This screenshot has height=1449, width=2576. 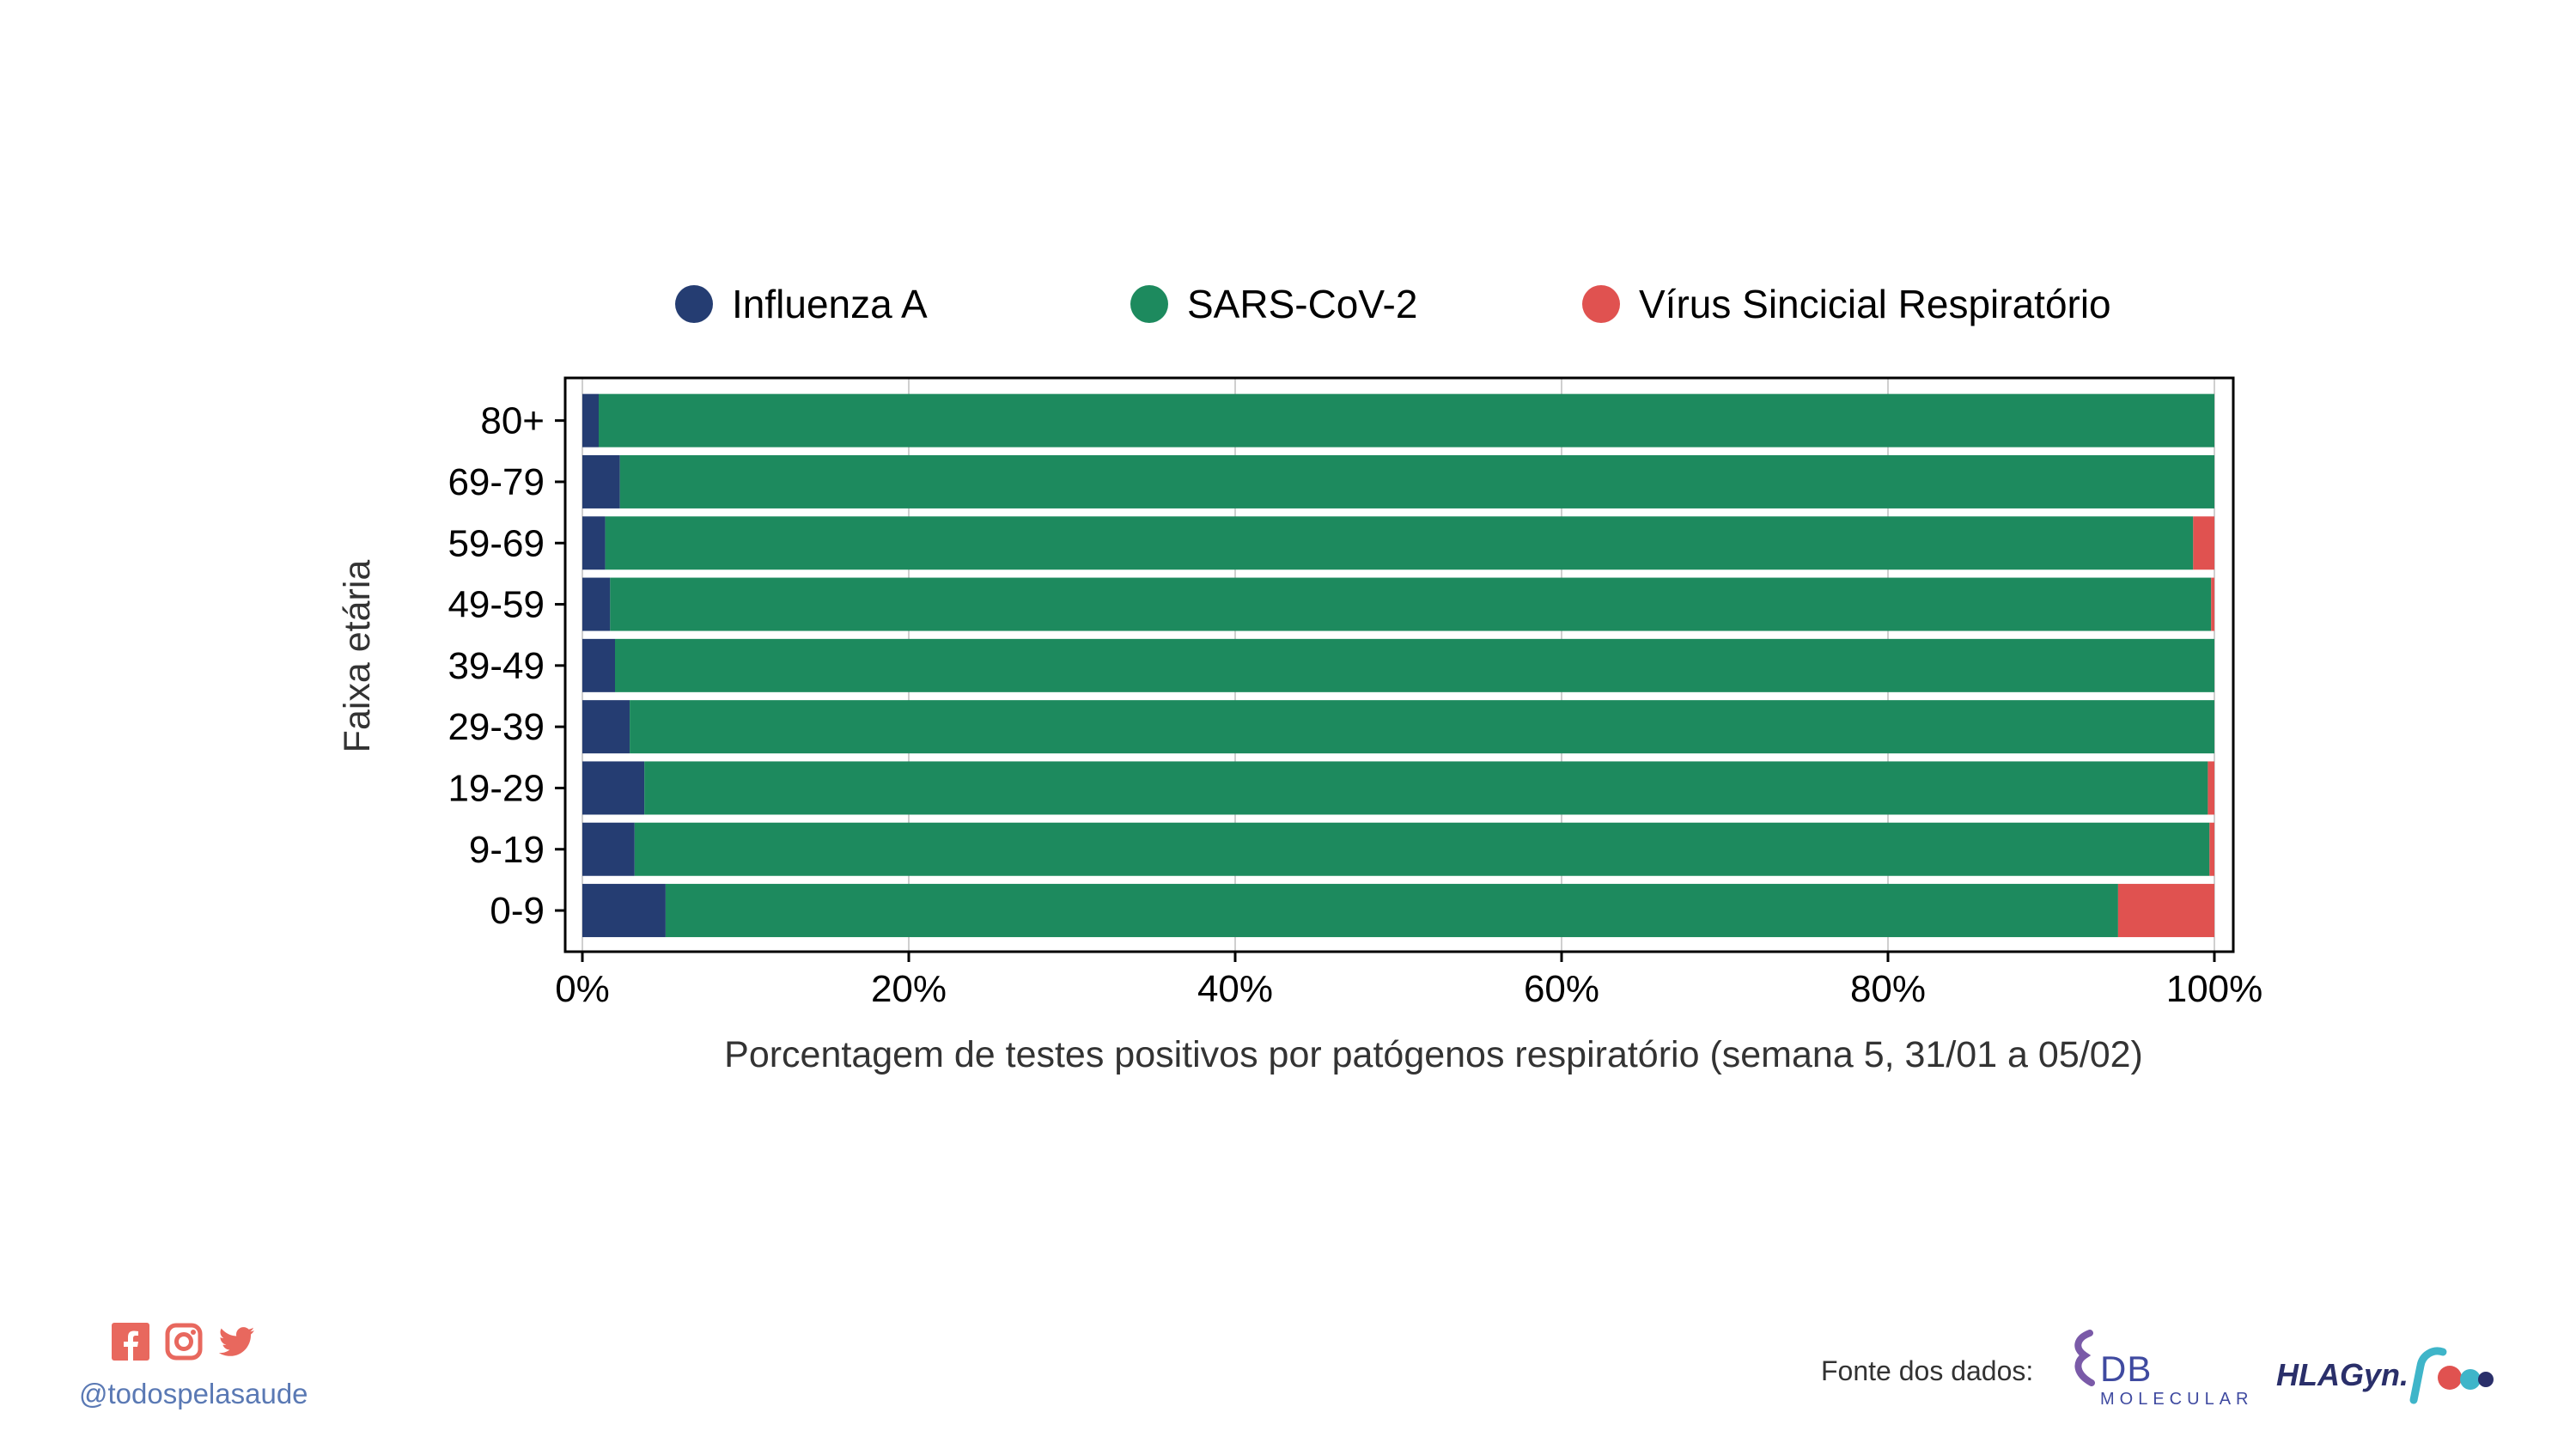 I want to click on x-tick-label: 60%, so click(x=1561, y=989).